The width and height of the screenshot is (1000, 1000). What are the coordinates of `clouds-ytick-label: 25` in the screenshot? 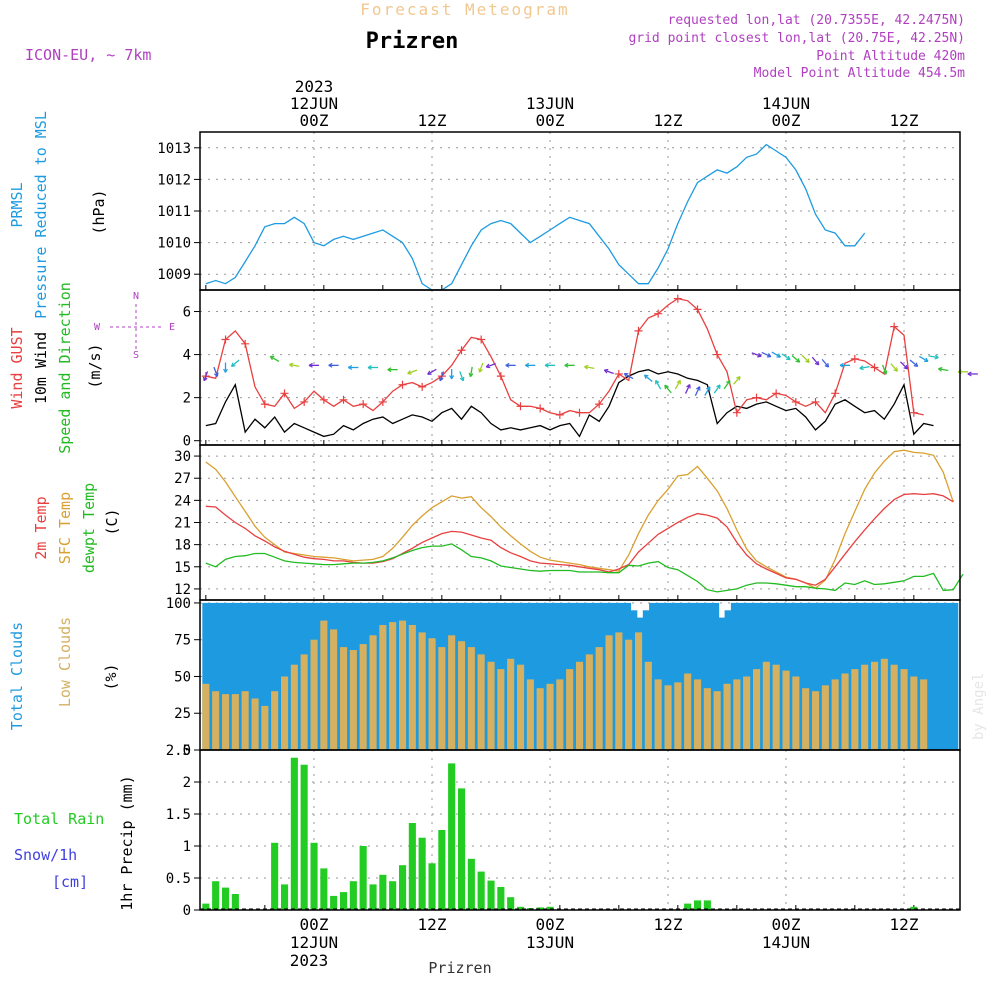 It's located at (182, 714).